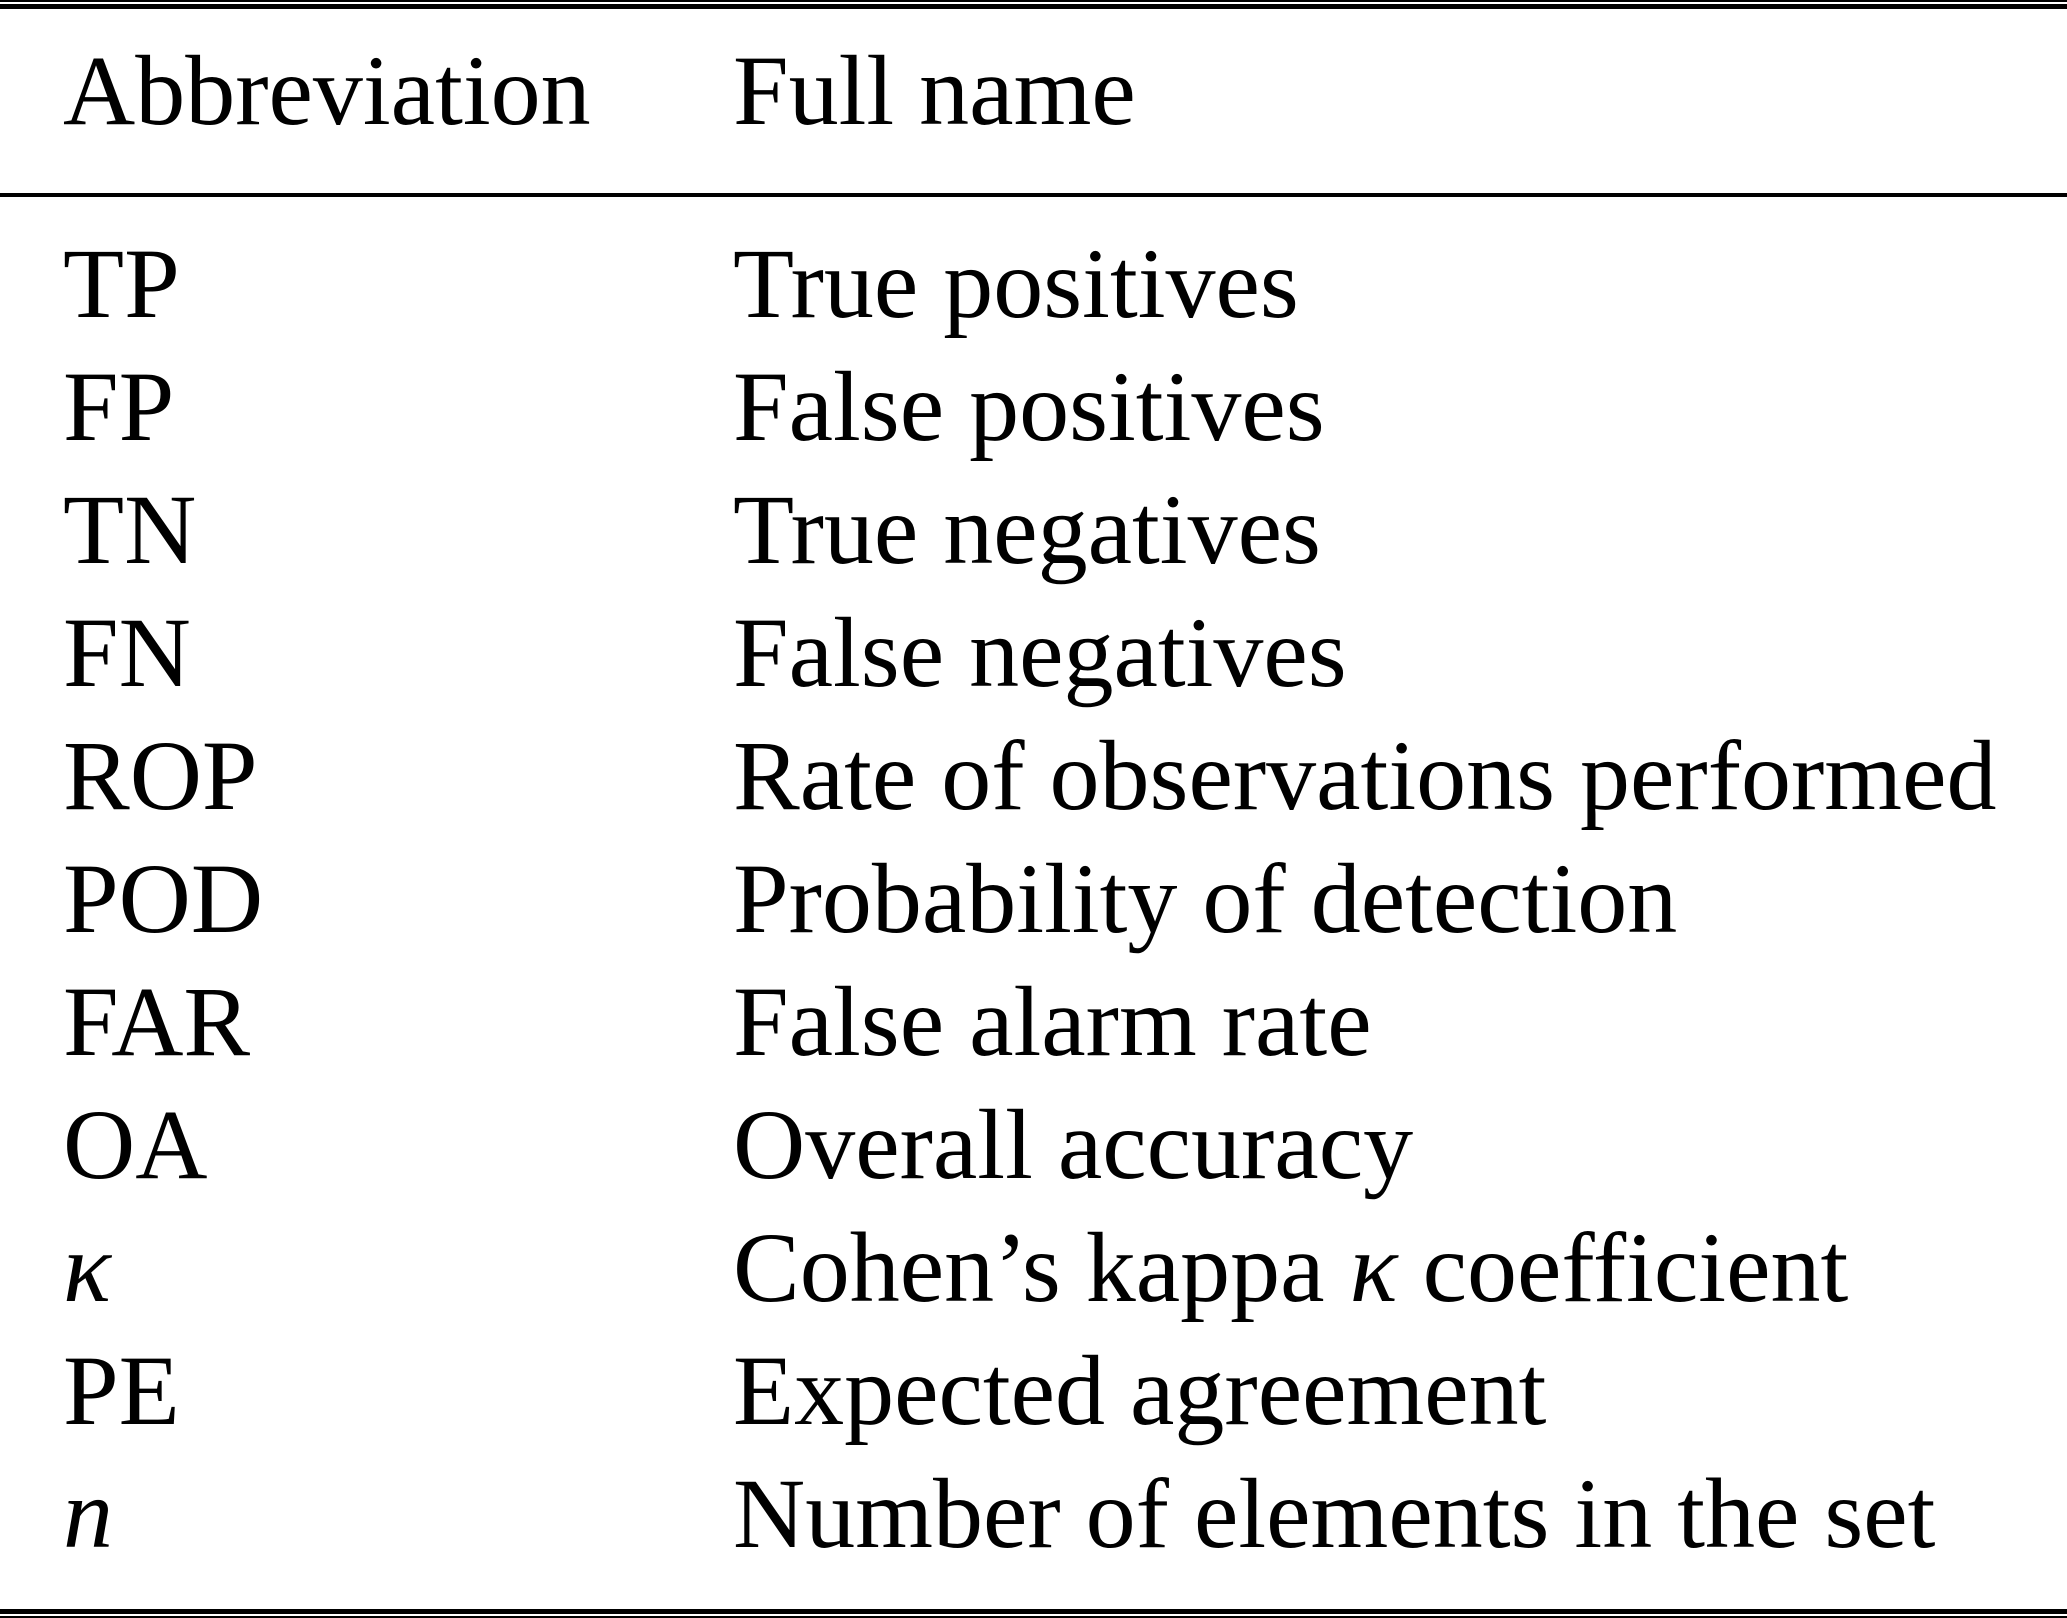 This screenshot has height=1618, width=2067. I want to click on top-rule-thick, so click(1033, 6).